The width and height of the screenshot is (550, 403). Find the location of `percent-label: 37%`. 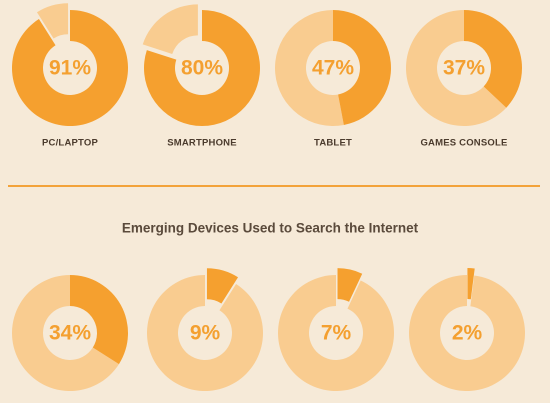

percent-label: 37% is located at coordinates (464, 68).